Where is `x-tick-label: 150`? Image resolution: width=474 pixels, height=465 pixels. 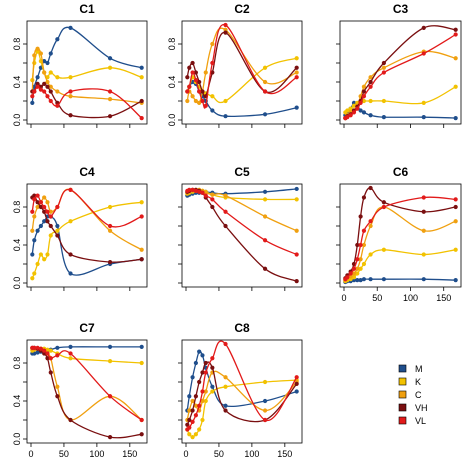
x-tick-label: 150 is located at coordinates (443, 298).